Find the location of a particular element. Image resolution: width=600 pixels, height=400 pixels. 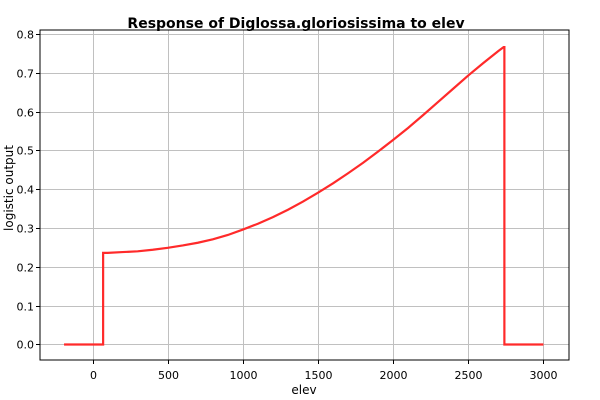

y-axis-label: logistic output is located at coordinates (9, 188).